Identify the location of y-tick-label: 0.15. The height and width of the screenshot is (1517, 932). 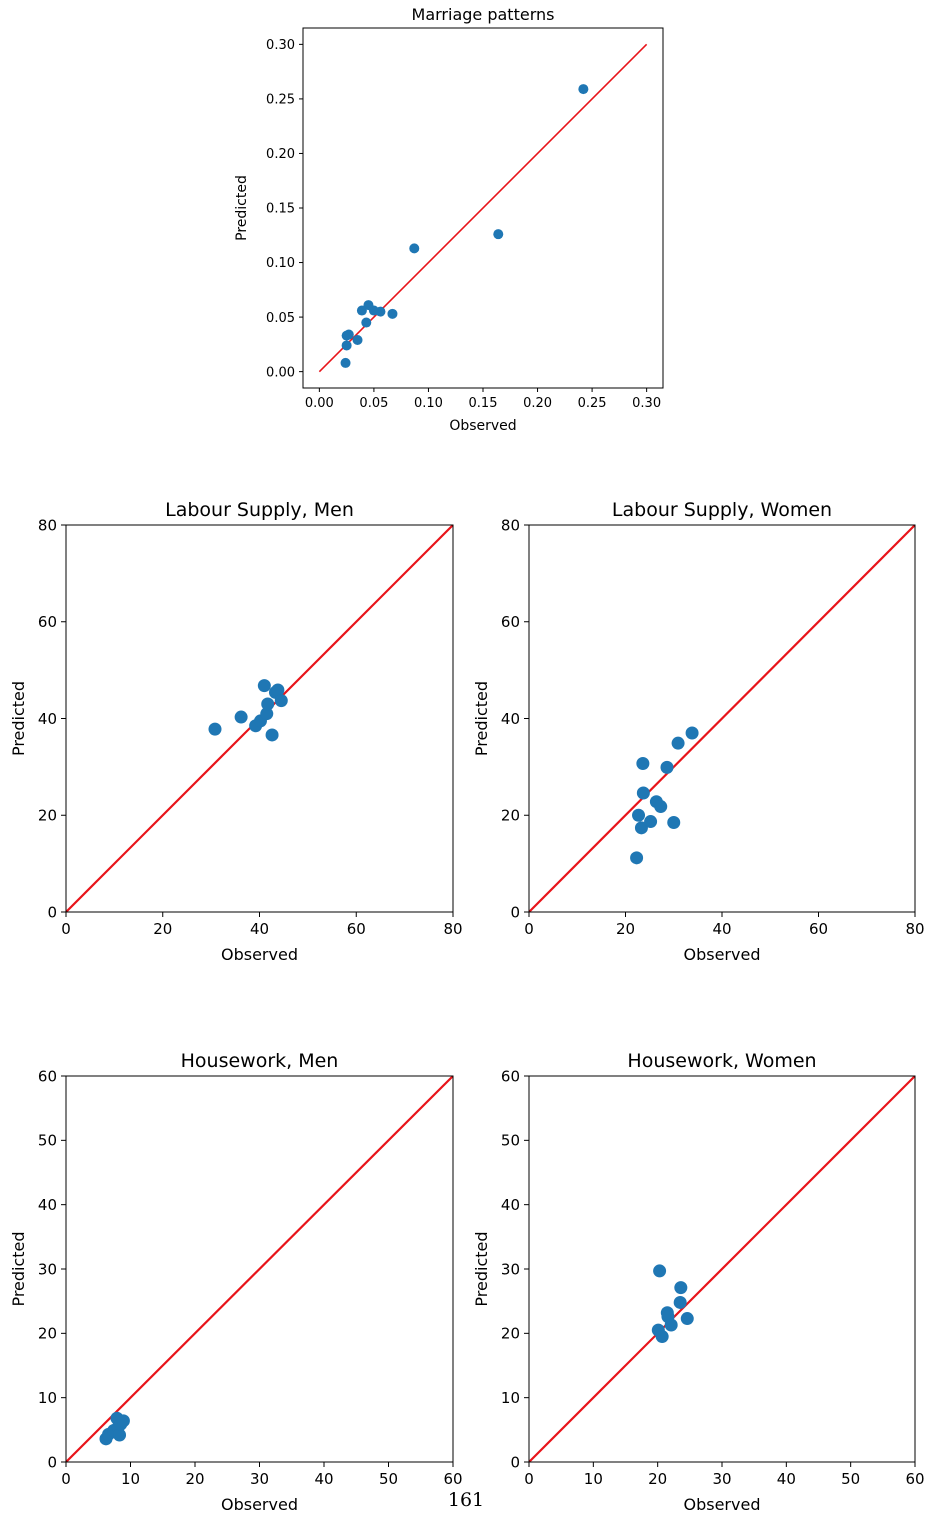
(280, 209).